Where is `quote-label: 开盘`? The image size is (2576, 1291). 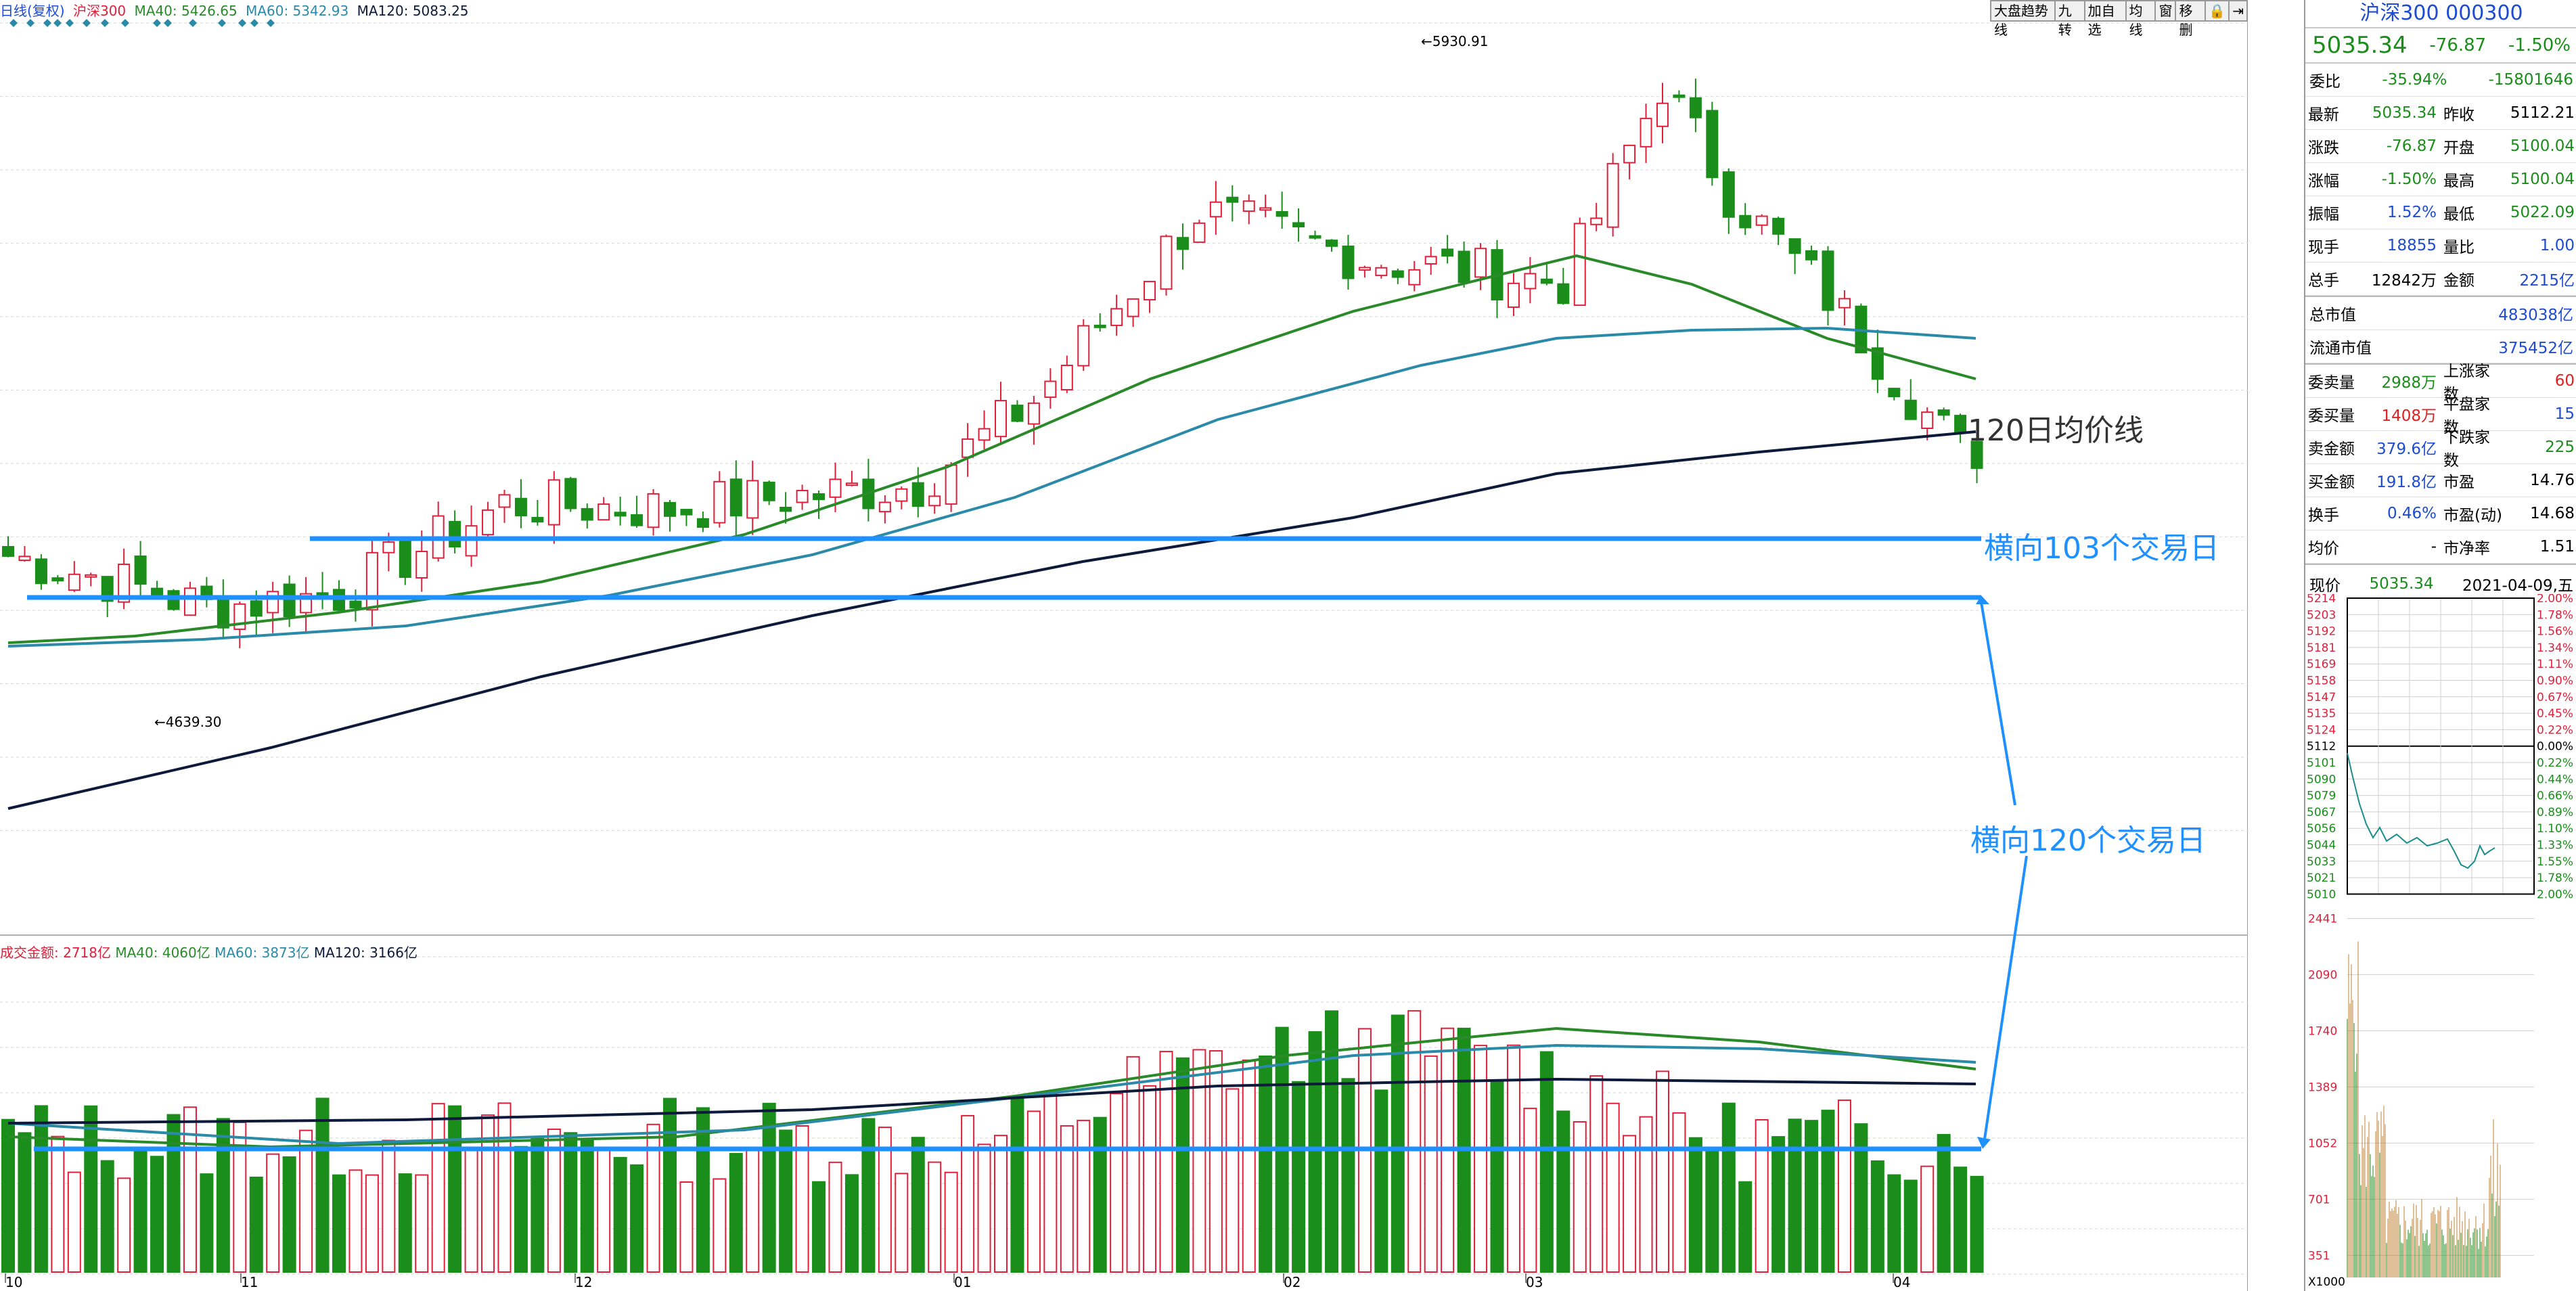 quote-label: 开盘 is located at coordinates (2459, 148).